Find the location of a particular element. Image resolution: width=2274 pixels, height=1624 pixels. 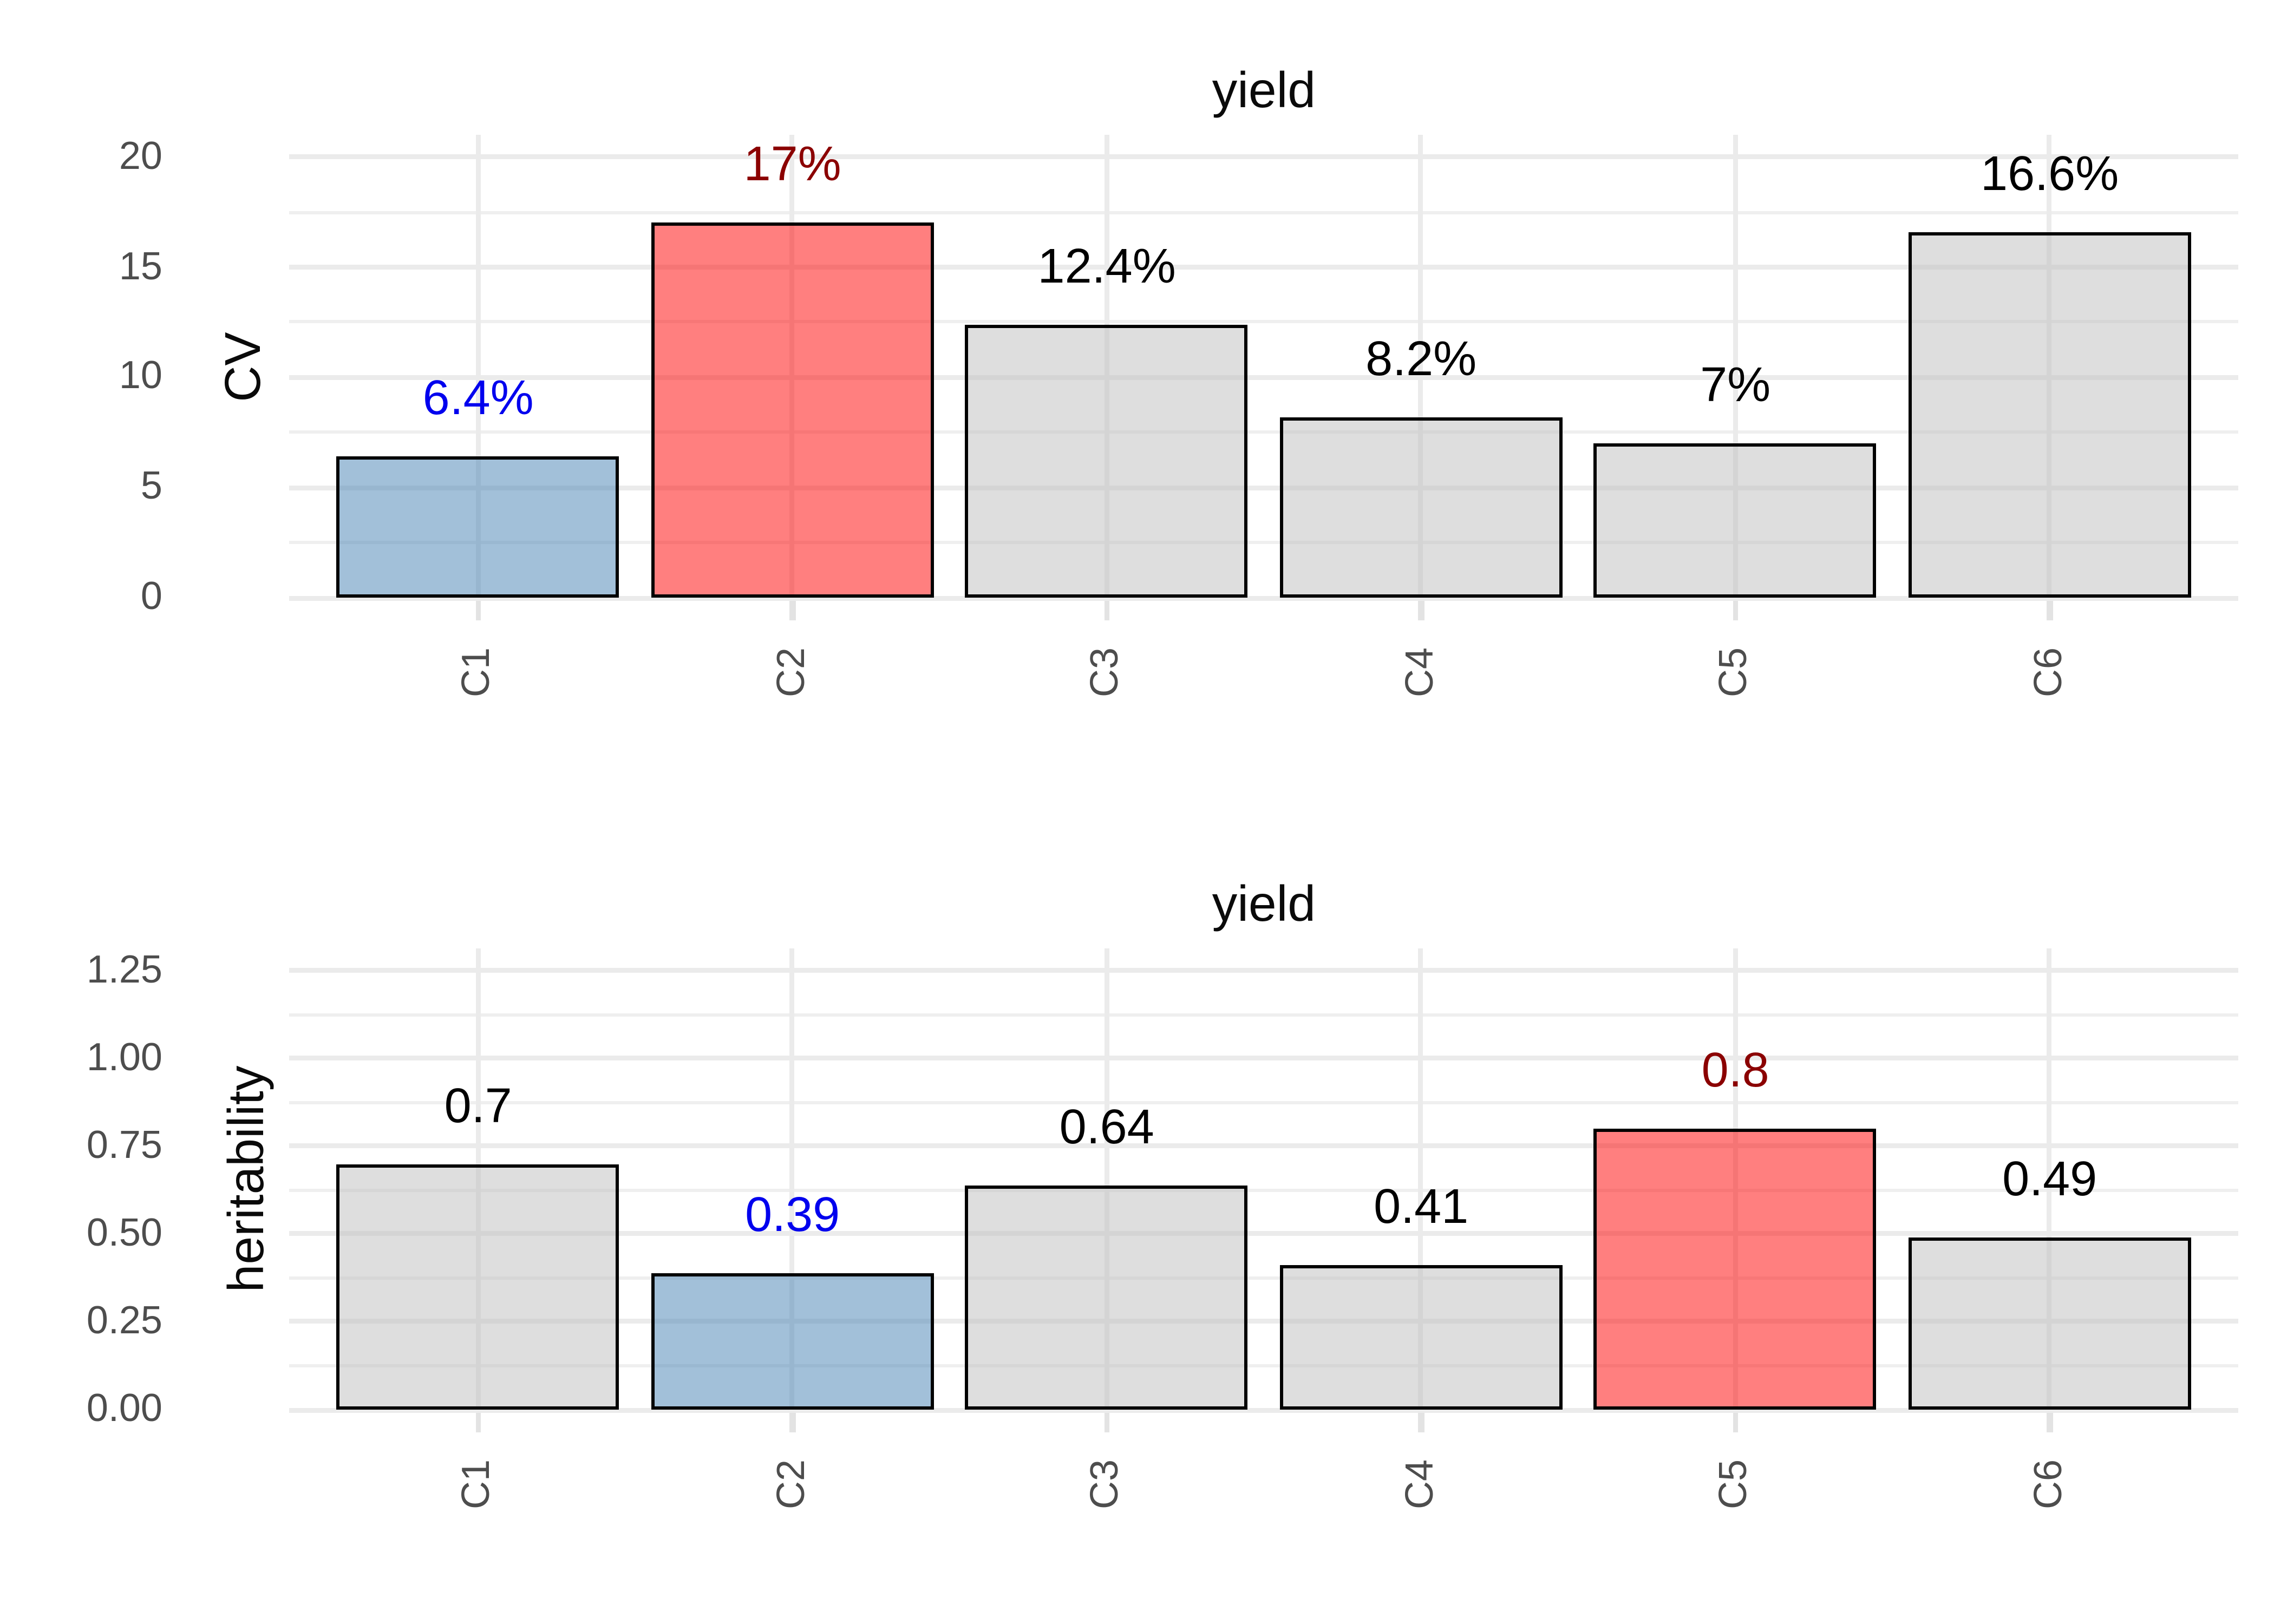

bar-value-label: 16.6% is located at coordinates (2050, 174).